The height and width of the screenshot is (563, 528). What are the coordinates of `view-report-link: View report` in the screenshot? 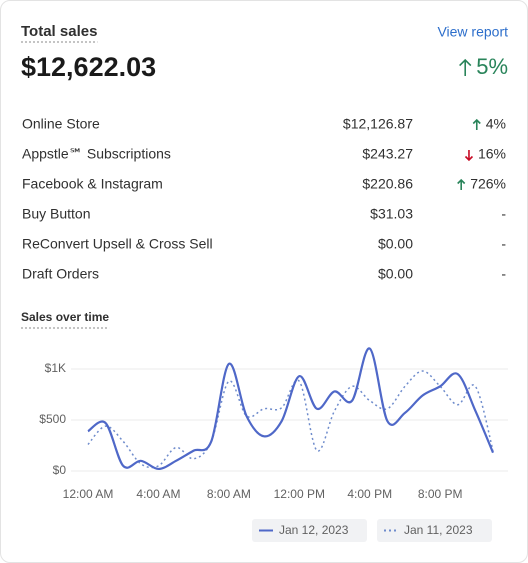 It's located at (472, 32).